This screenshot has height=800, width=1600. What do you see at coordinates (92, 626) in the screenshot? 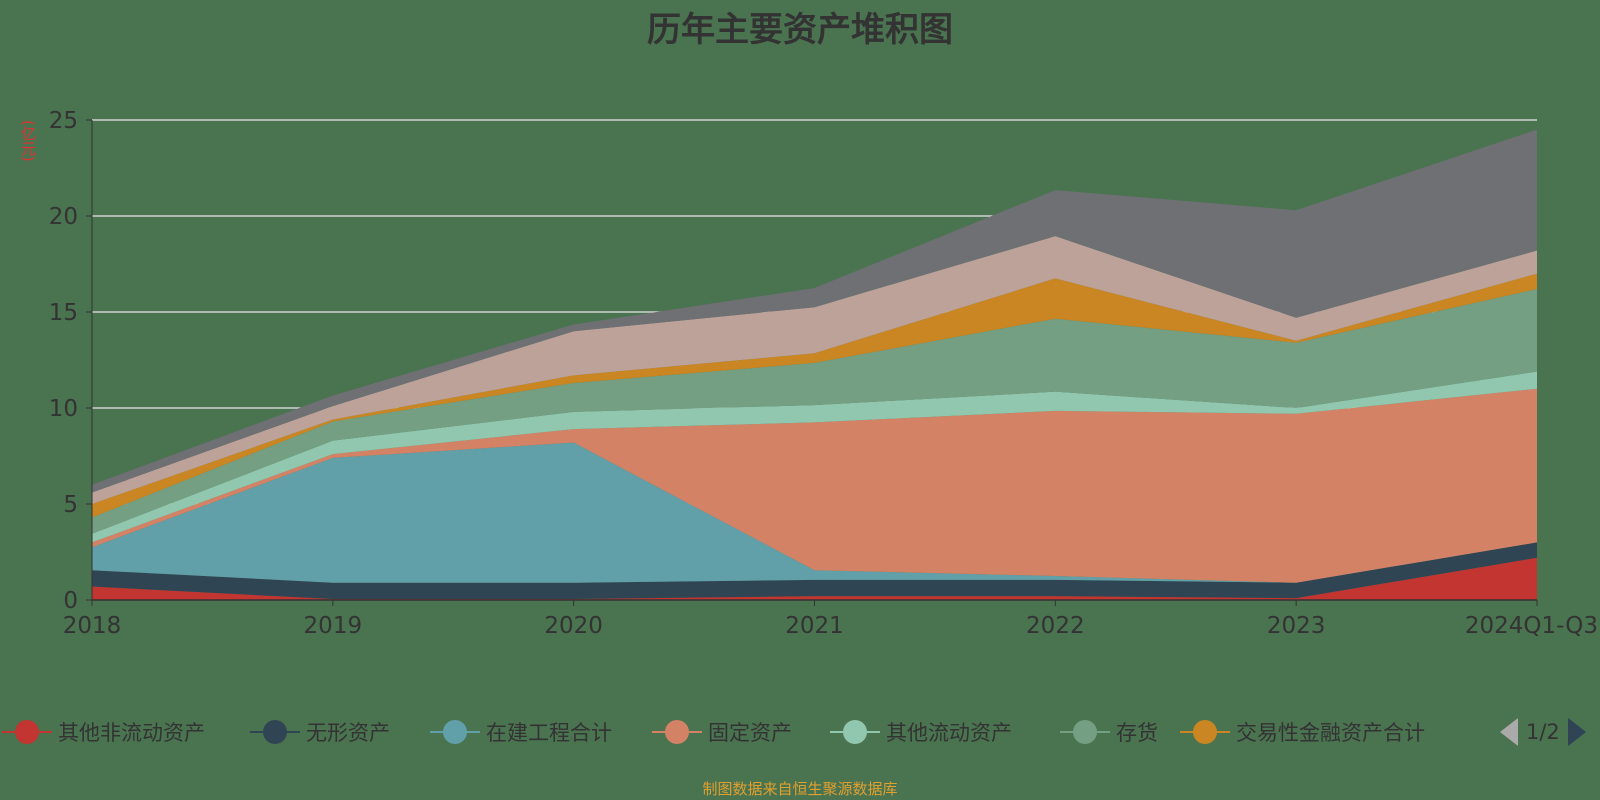
I see `x-tick-label: 2018` at bounding box center [92, 626].